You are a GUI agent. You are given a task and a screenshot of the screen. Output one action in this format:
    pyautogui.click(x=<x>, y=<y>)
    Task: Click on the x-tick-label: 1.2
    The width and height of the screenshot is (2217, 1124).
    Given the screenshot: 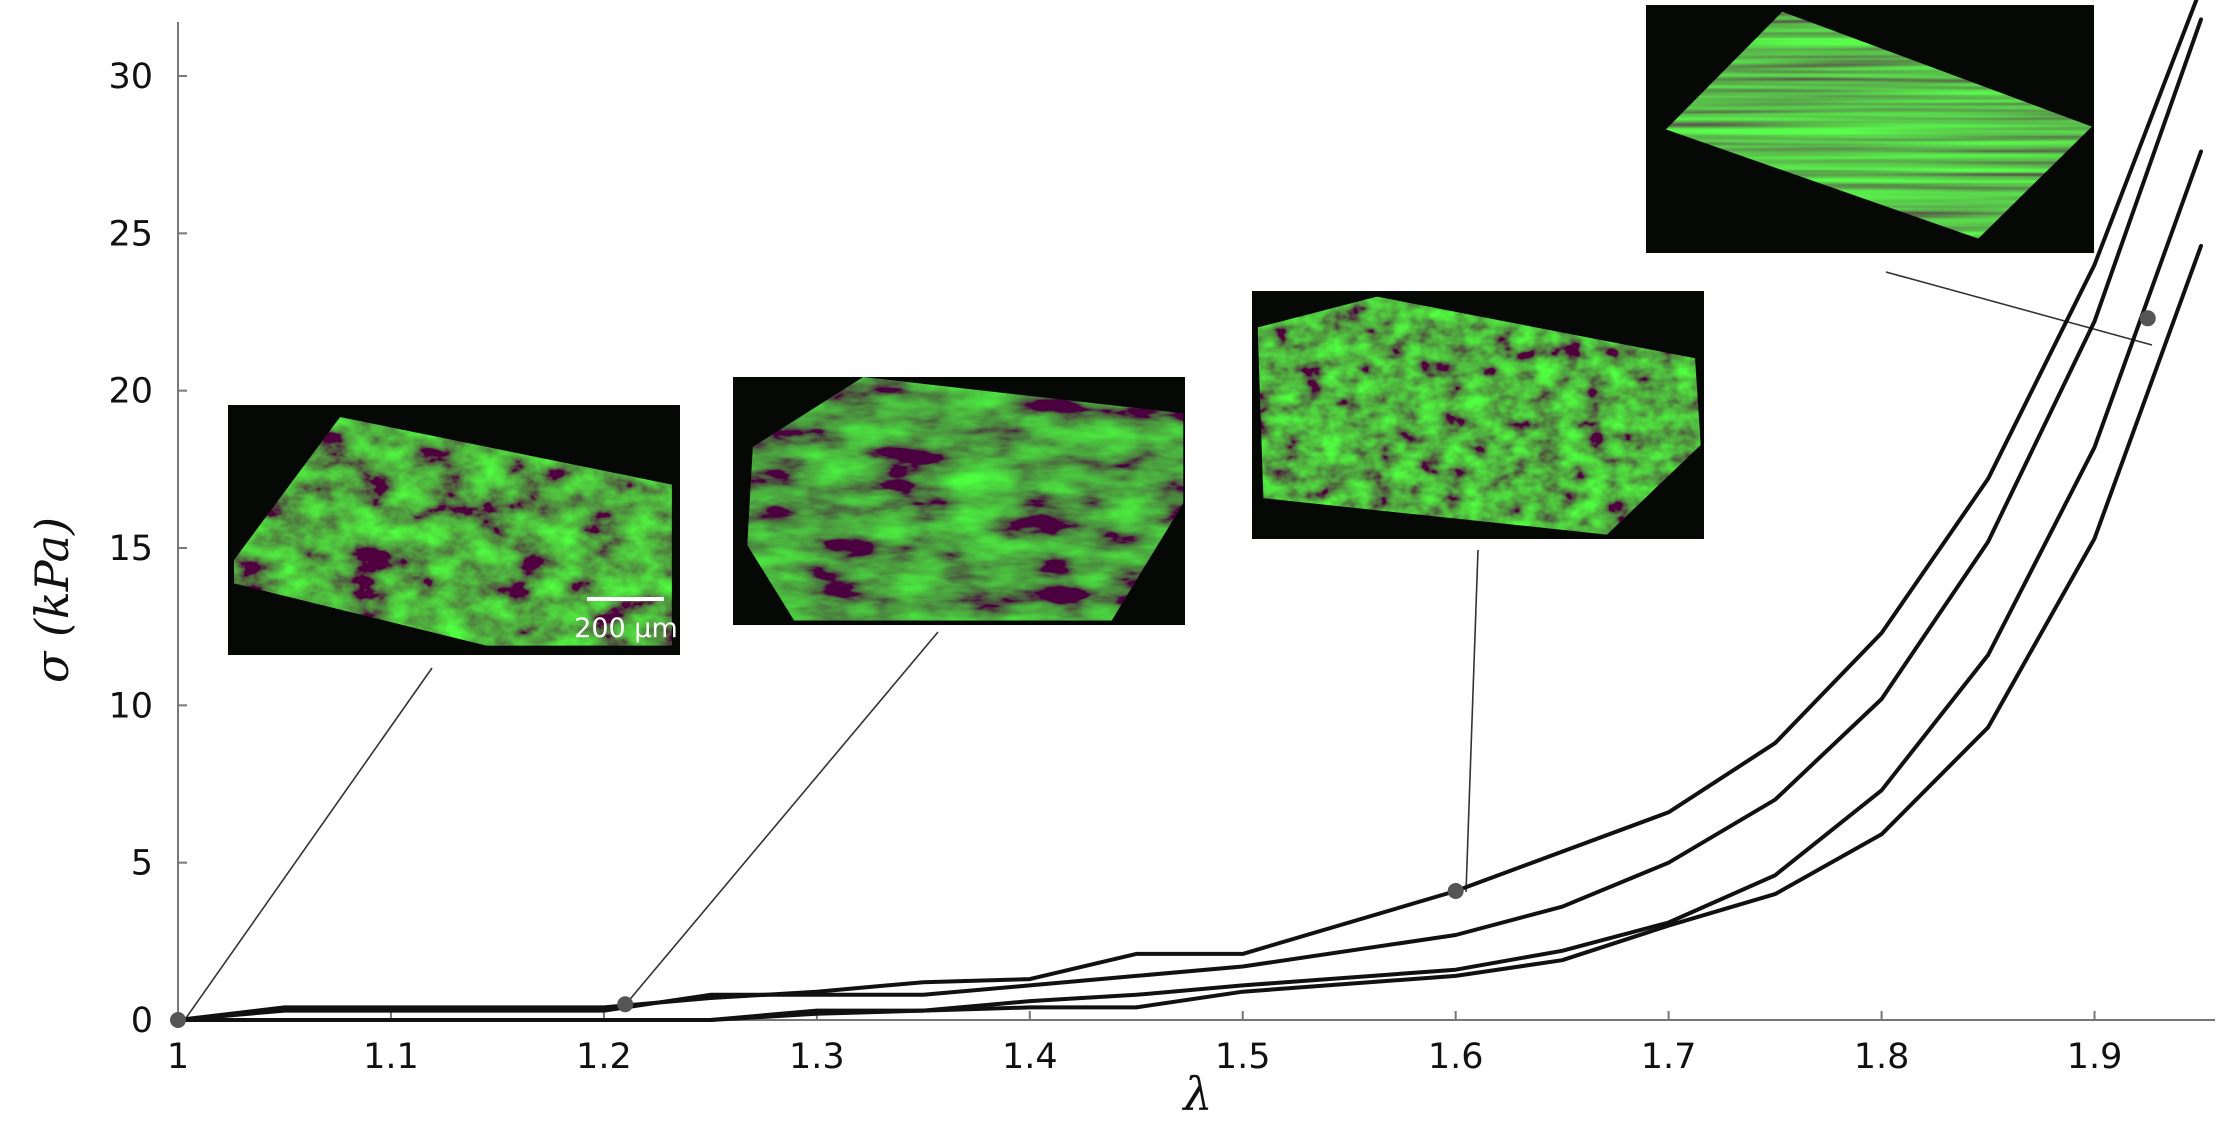 What is the action you would take?
    pyautogui.click(x=604, y=1057)
    